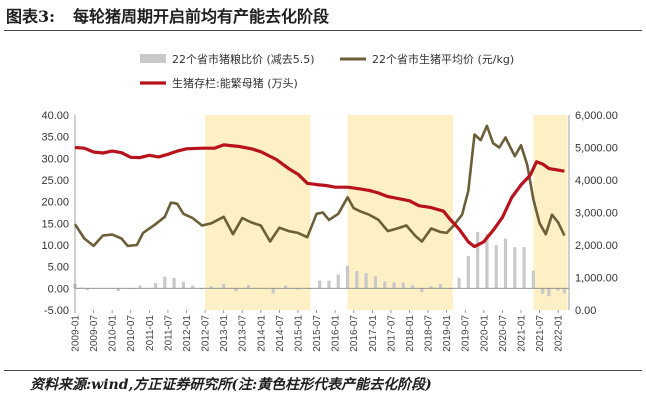  I want to click on legend-bar-swatch, so click(153, 58).